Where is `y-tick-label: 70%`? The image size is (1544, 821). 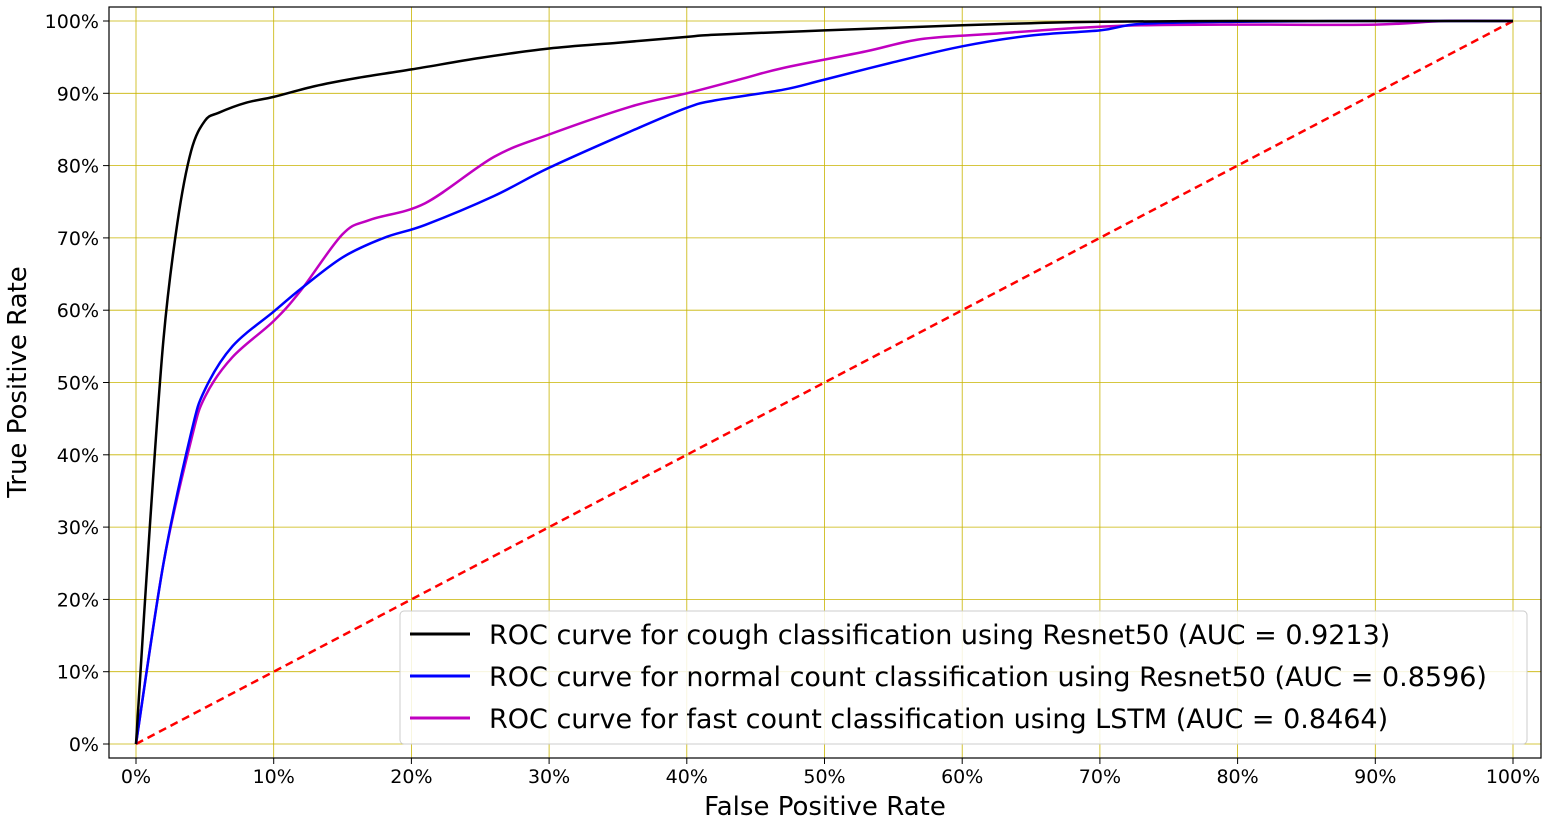
y-tick-label: 70% is located at coordinates (78, 239).